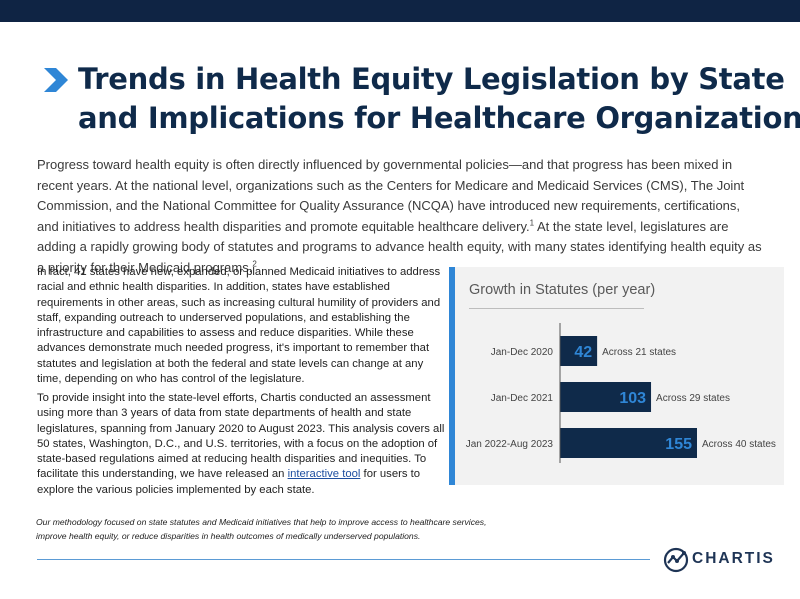  Describe the element at coordinates (583, 352) in the screenshot. I see `bar-value-label: 42` at that location.